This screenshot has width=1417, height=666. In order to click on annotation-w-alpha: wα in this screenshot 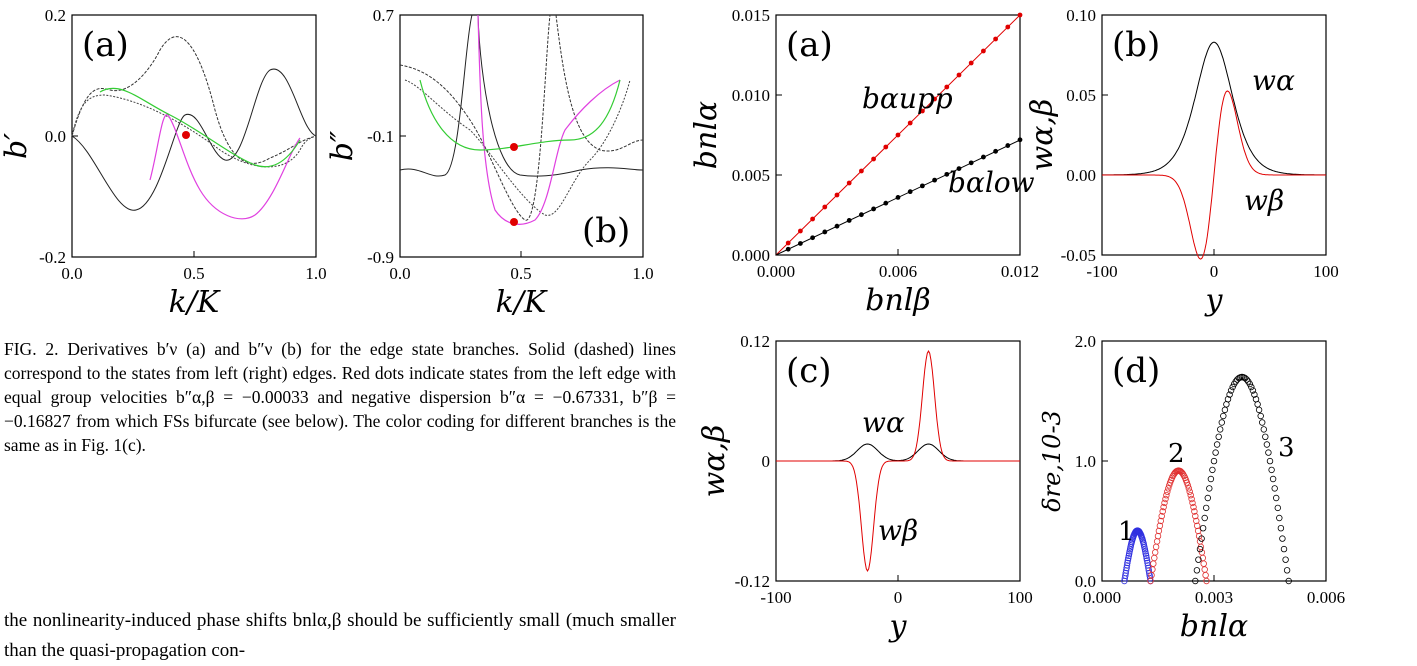, I will do `click(883, 422)`.